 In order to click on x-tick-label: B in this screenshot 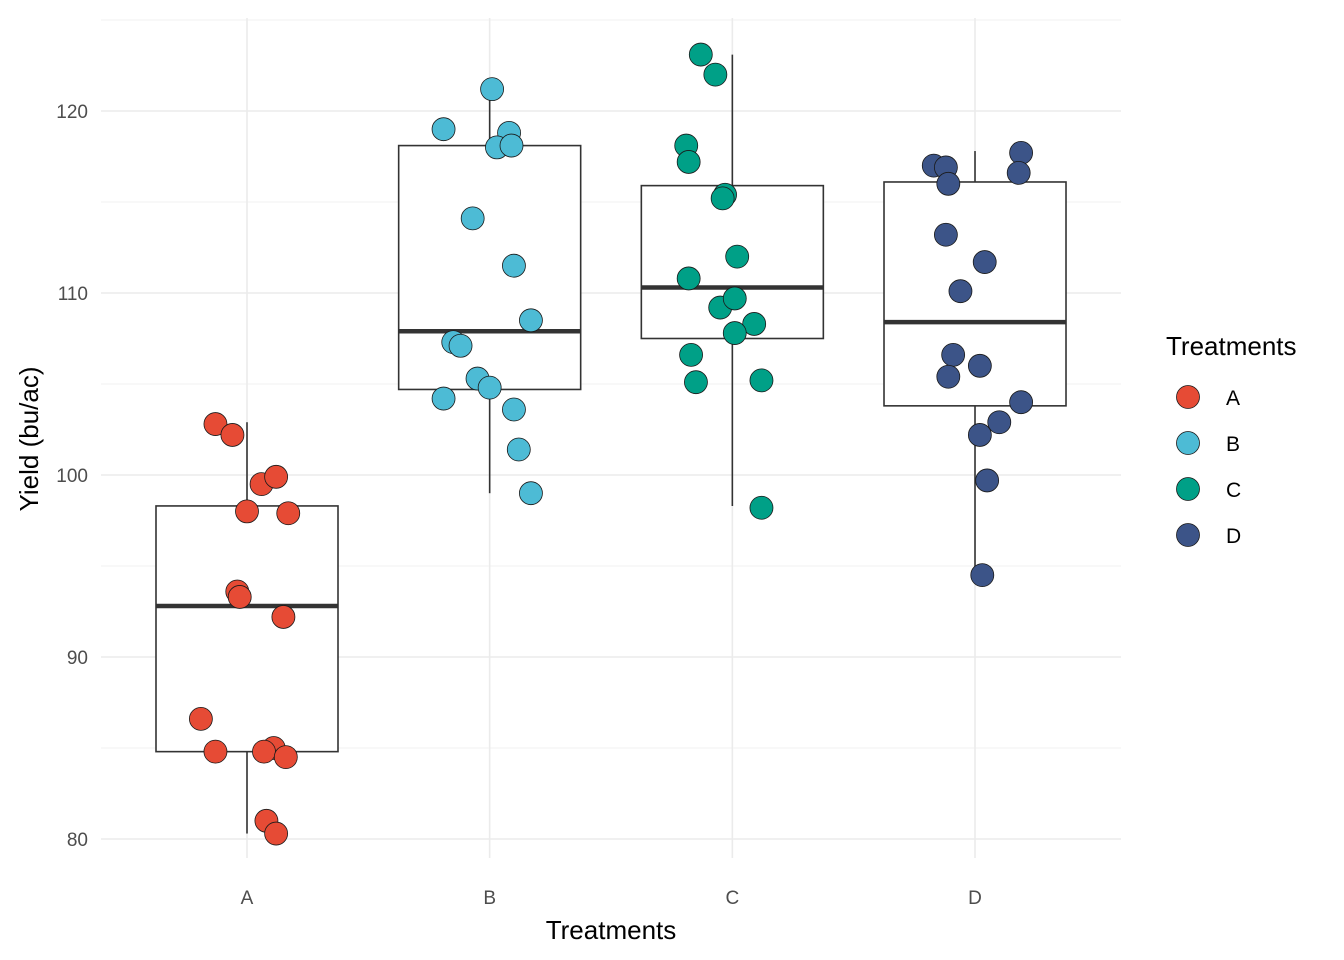, I will do `click(489, 898)`.